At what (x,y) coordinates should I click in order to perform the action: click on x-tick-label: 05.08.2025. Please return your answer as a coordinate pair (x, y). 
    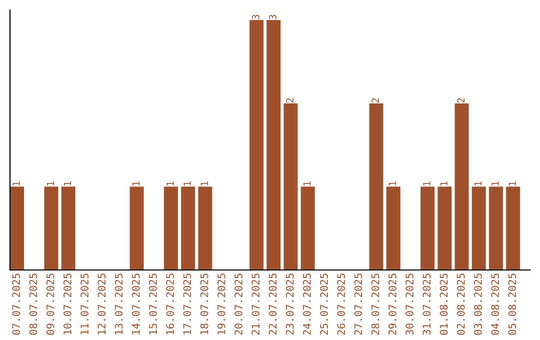
    Looking at the image, I should click on (512, 304).